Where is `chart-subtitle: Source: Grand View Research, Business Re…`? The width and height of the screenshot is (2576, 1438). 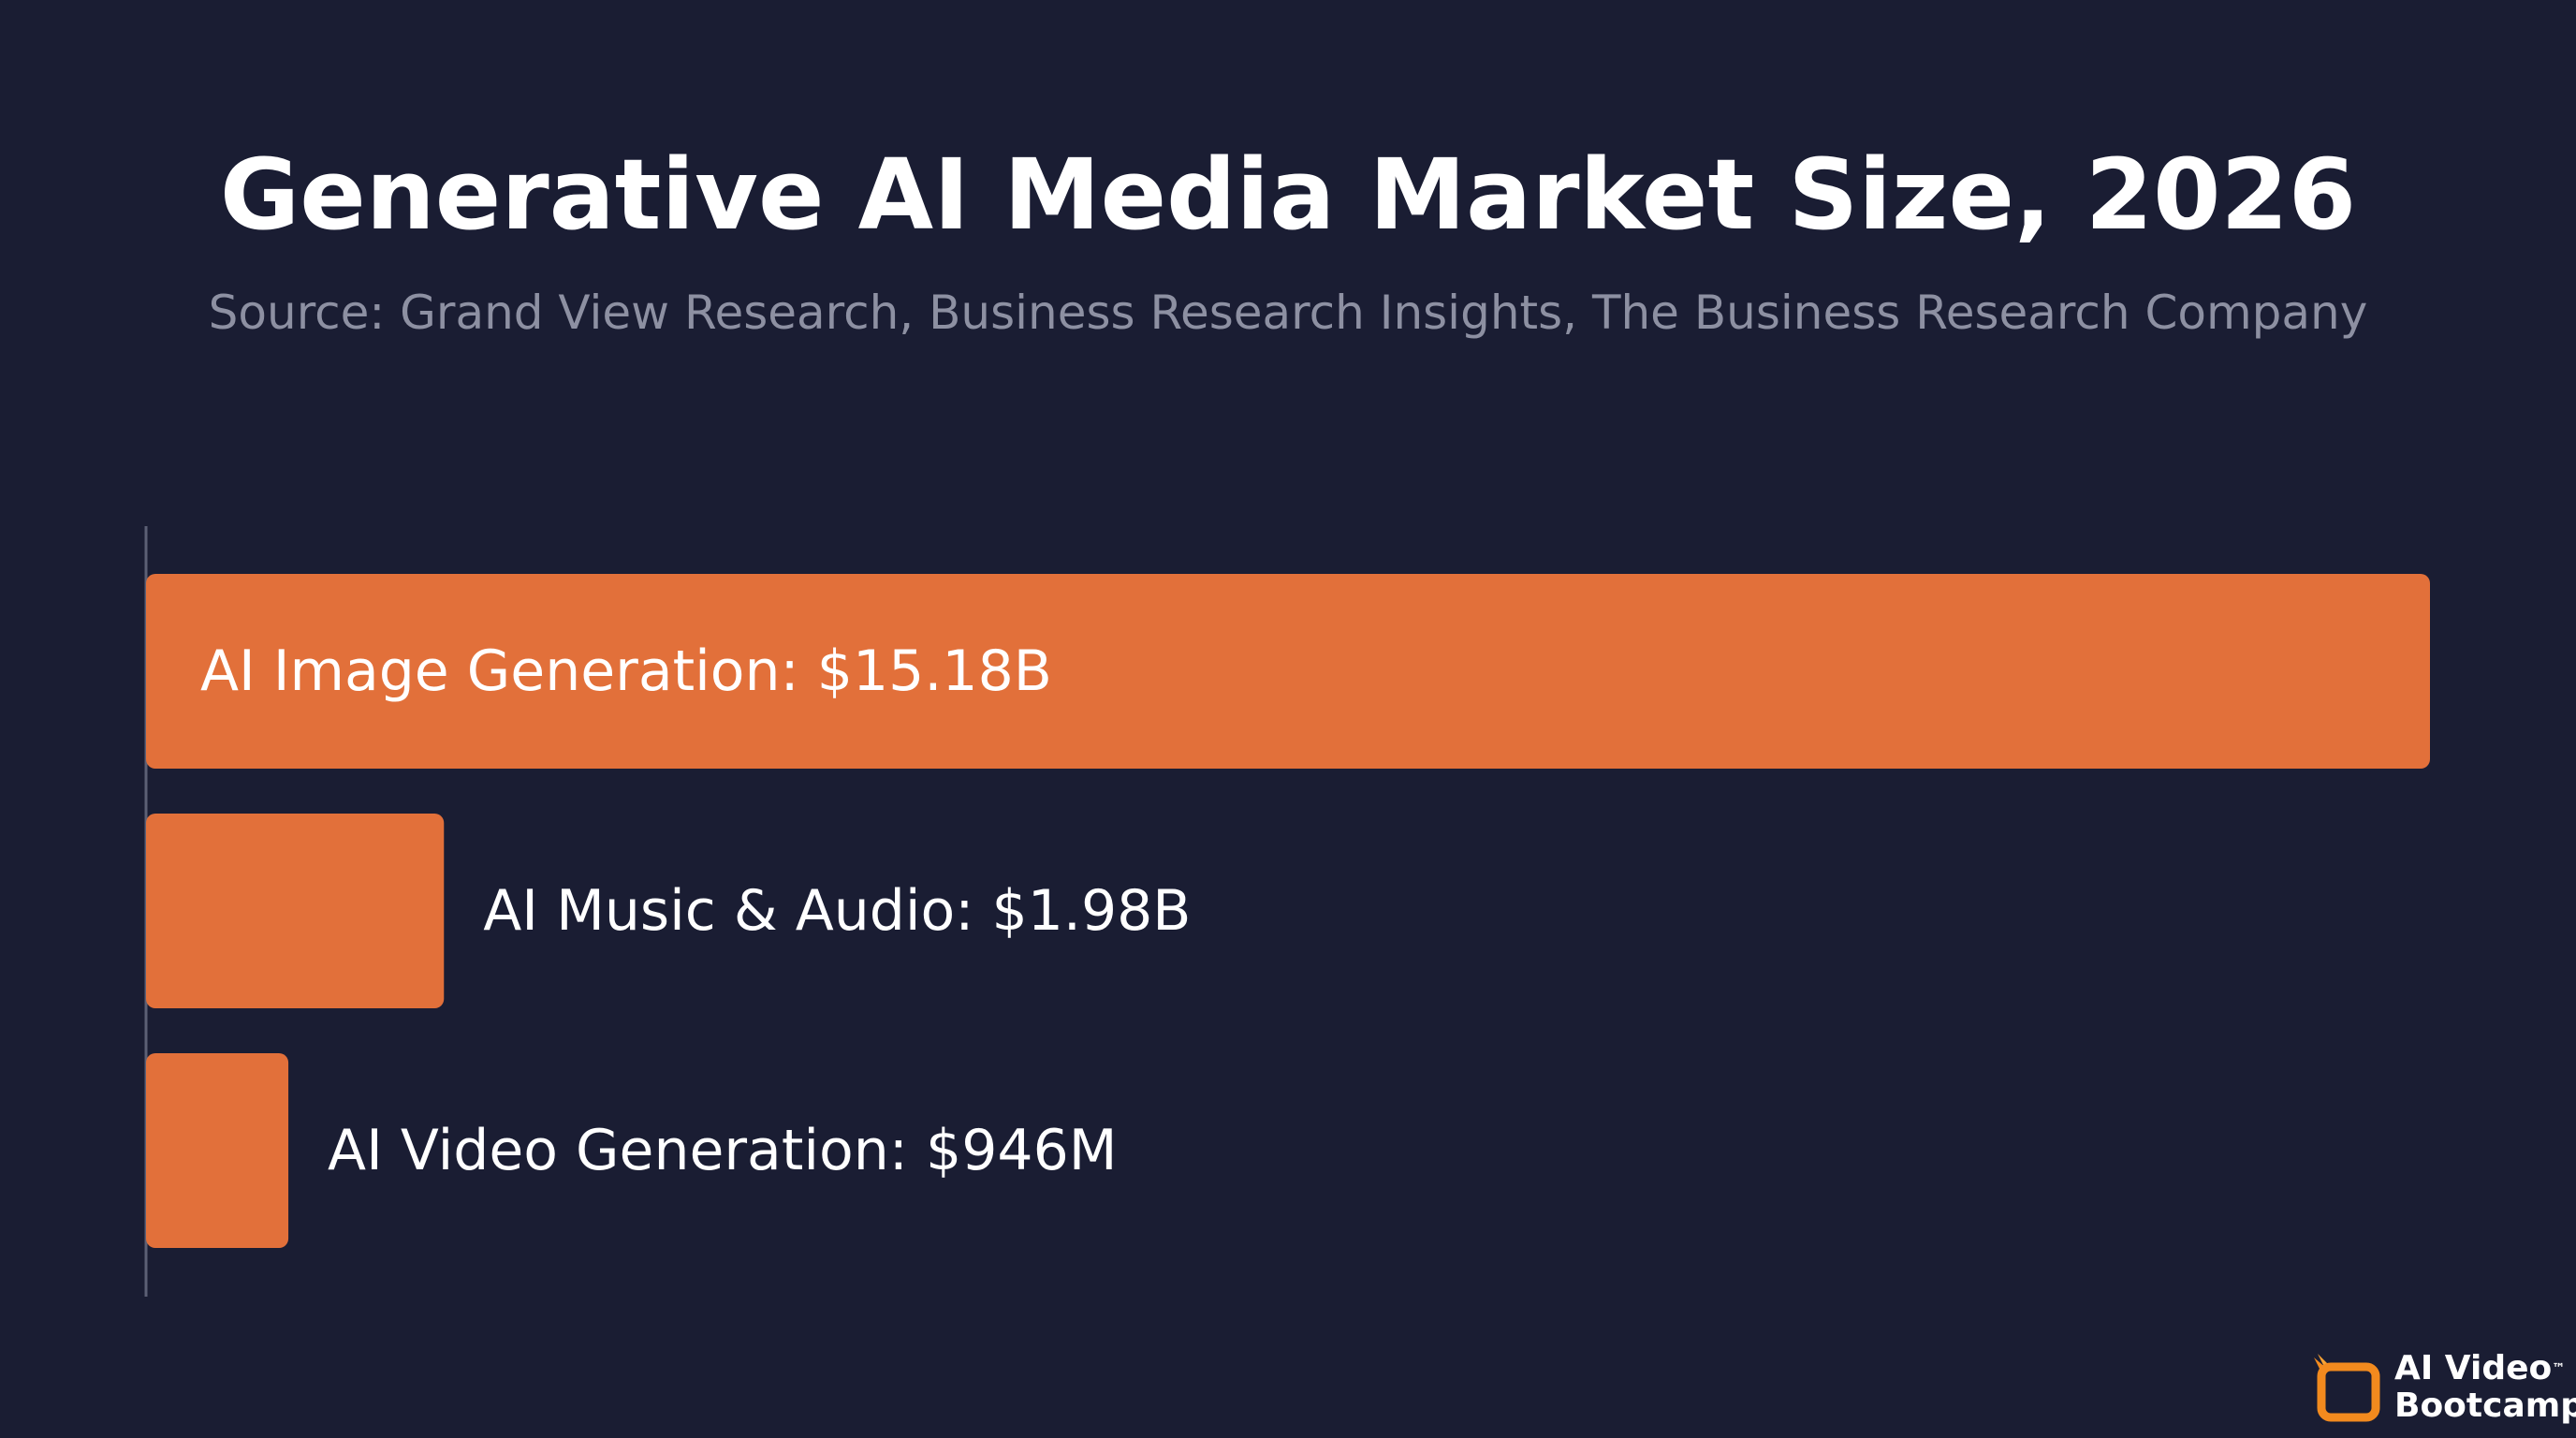
chart-subtitle: Source: Grand View Research, Business Re… is located at coordinates (1288, 313).